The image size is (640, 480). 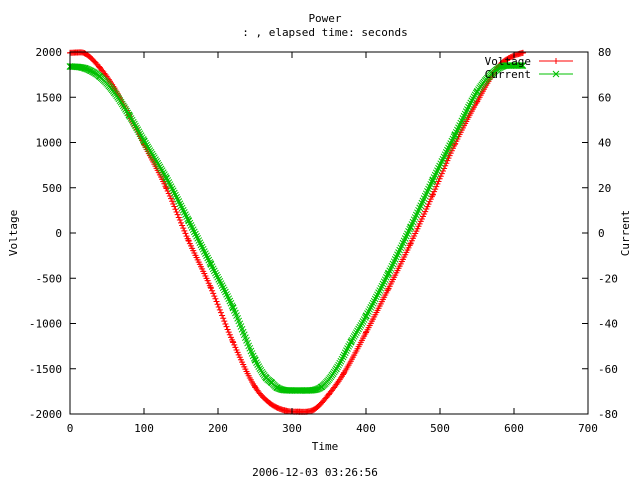 What do you see at coordinates (49, 278) in the screenshot?
I see `y-tick-label: -500` at bounding box center [49, 278].